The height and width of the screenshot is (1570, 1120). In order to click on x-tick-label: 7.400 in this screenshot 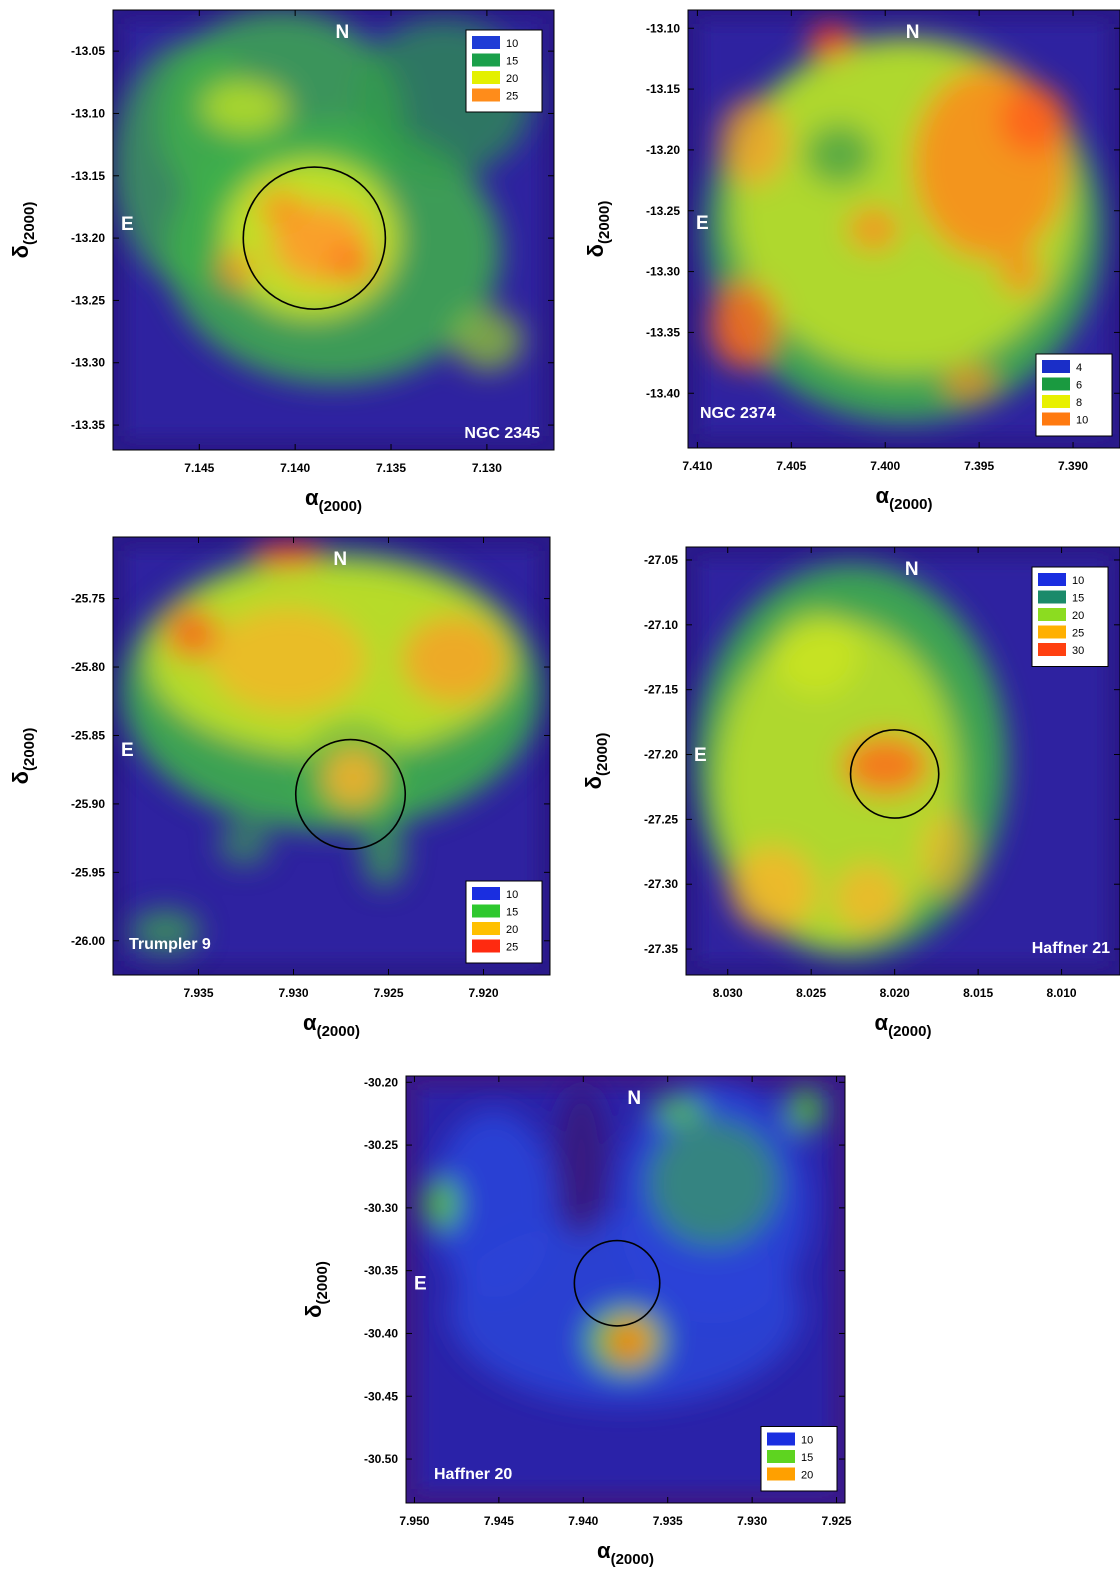, I will do `click(885, 466)`.